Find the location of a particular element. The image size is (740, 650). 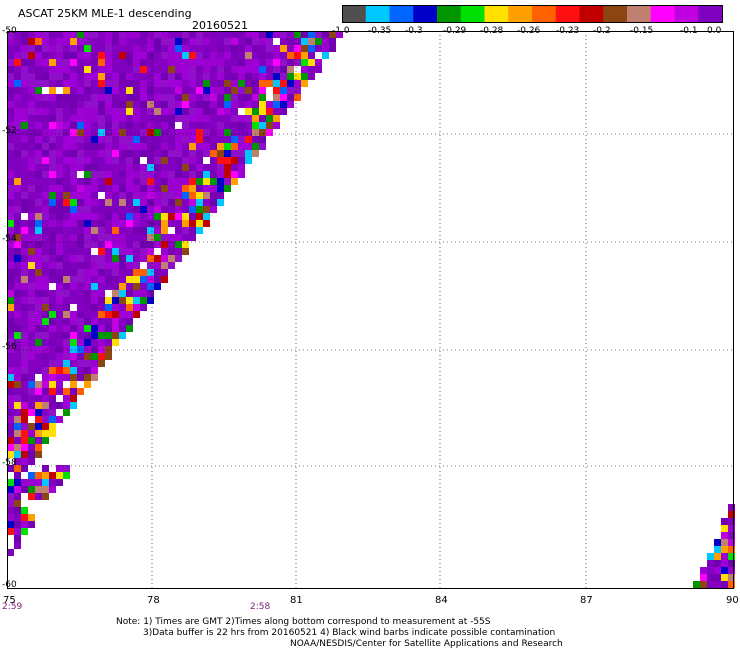

product-date: 20160521 is located at coordinates (220, 25).